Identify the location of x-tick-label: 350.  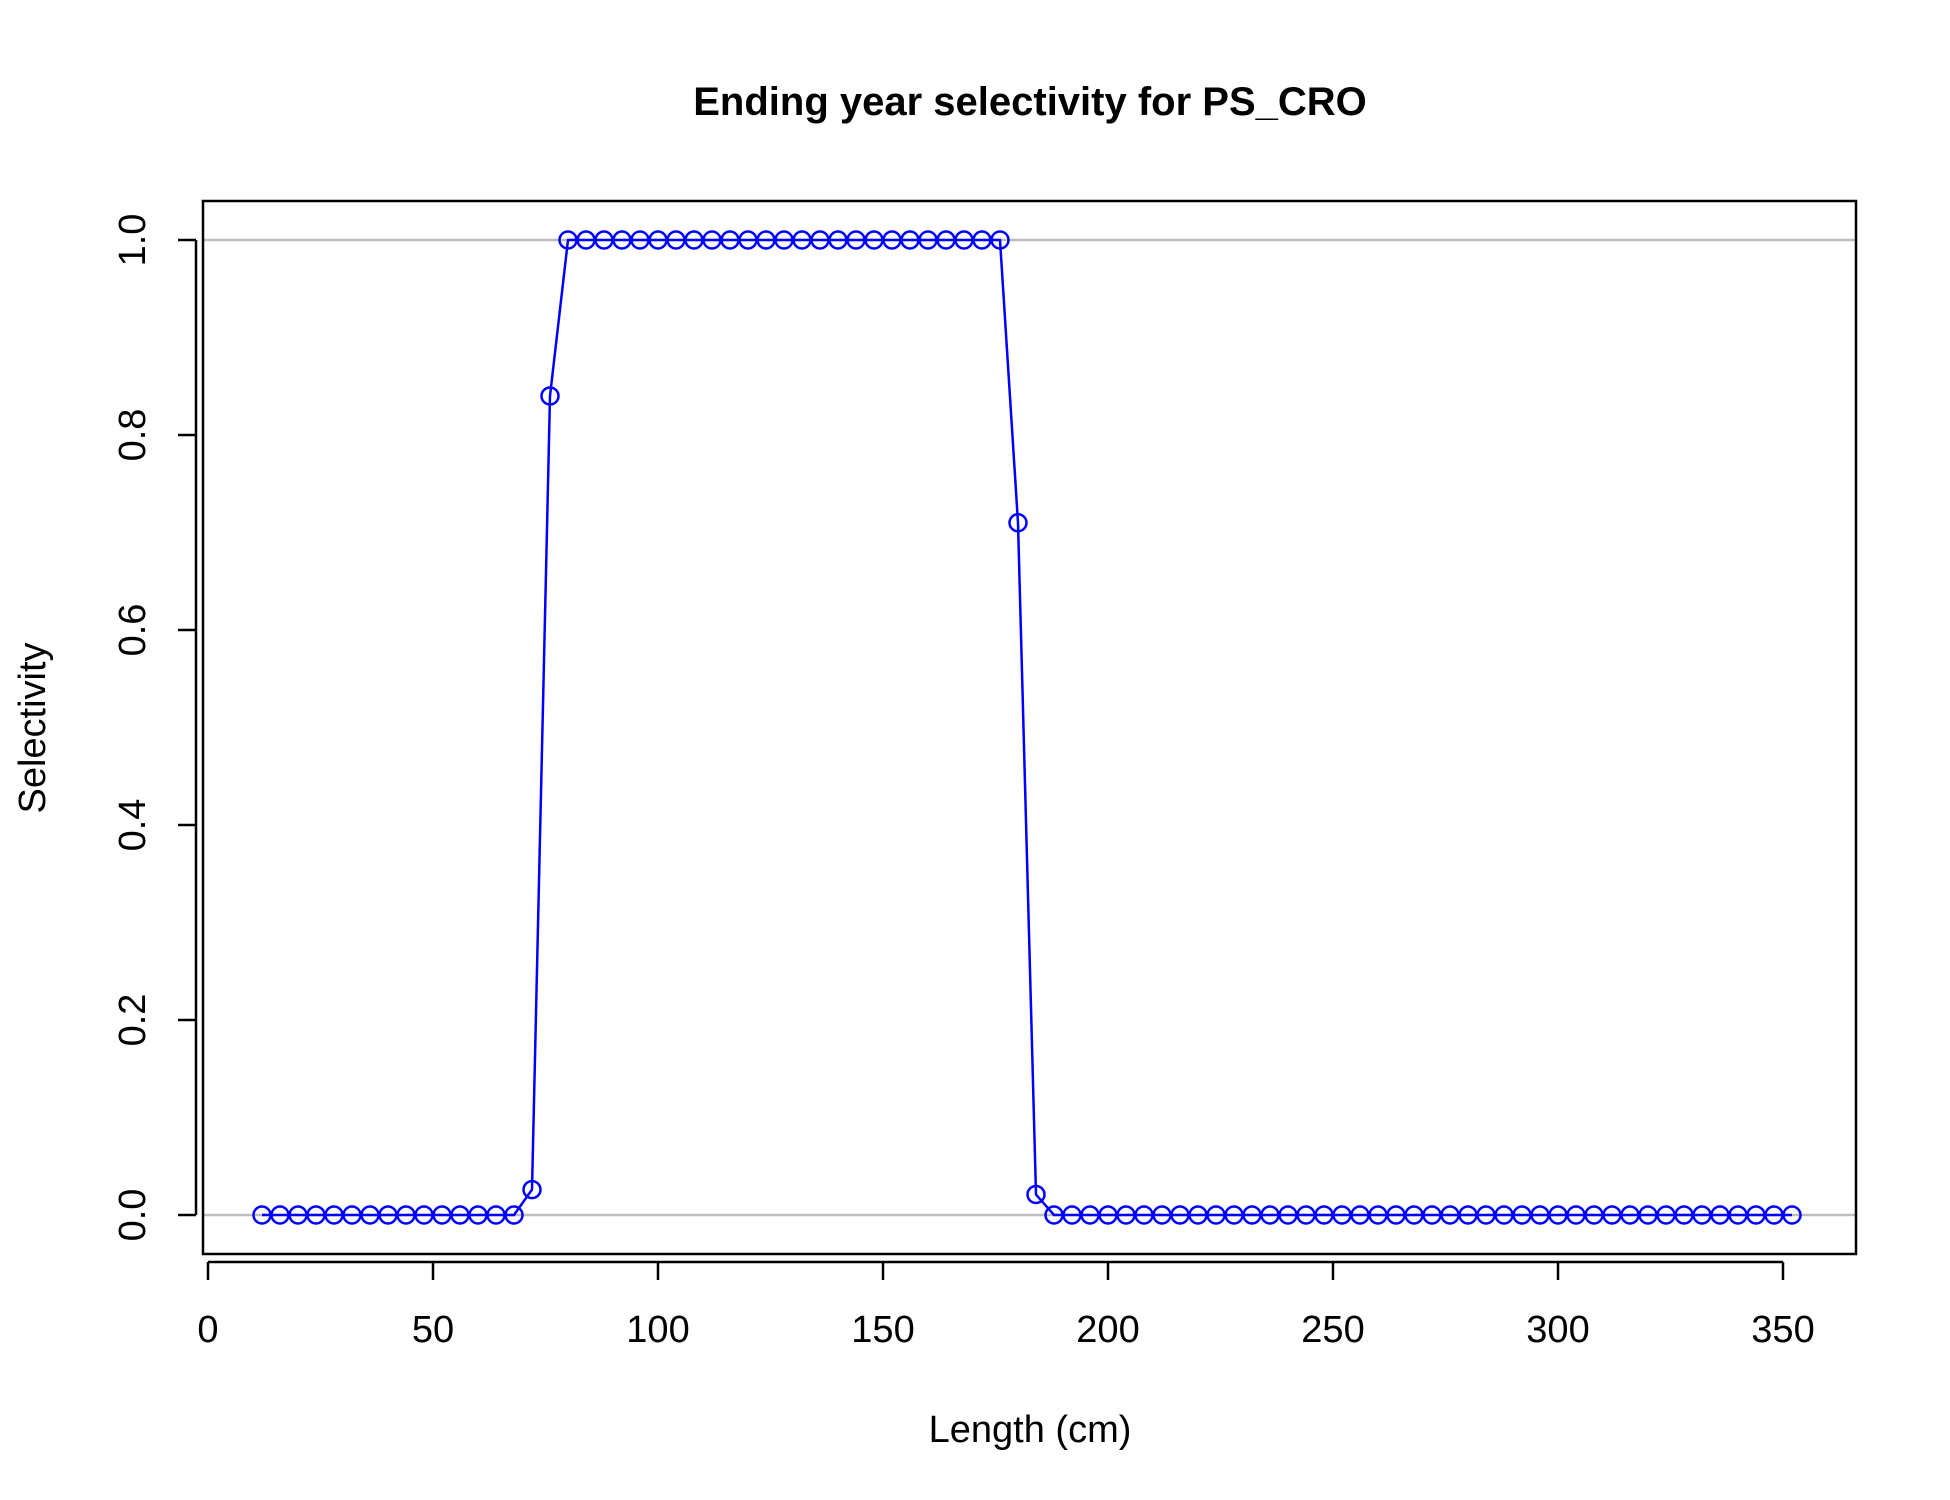
(1782, 1330).